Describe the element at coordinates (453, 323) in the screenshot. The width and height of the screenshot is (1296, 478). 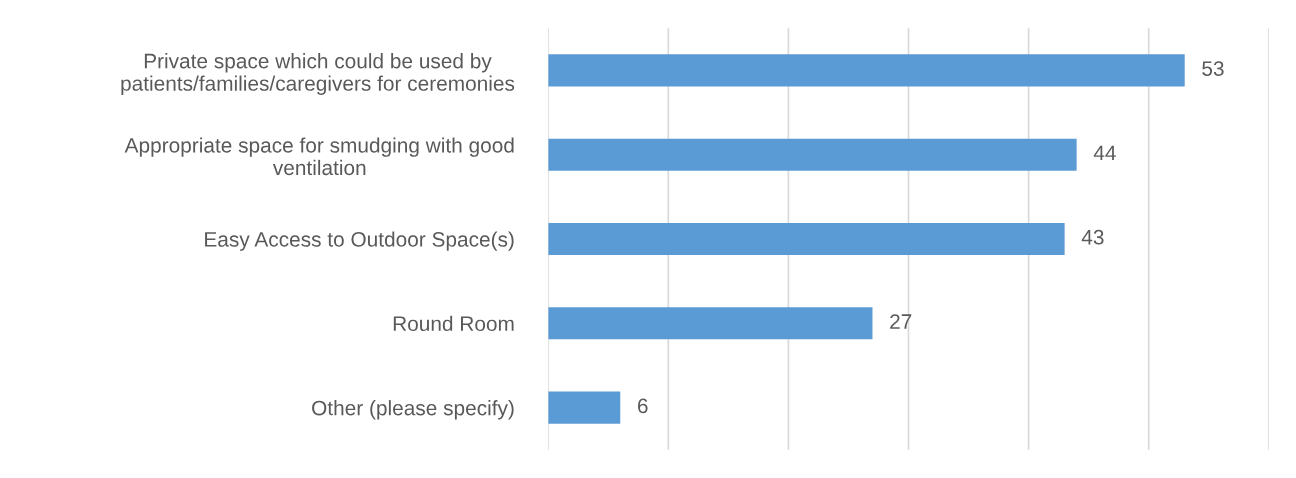
I see `y-tick-label: Round Room` at that location.